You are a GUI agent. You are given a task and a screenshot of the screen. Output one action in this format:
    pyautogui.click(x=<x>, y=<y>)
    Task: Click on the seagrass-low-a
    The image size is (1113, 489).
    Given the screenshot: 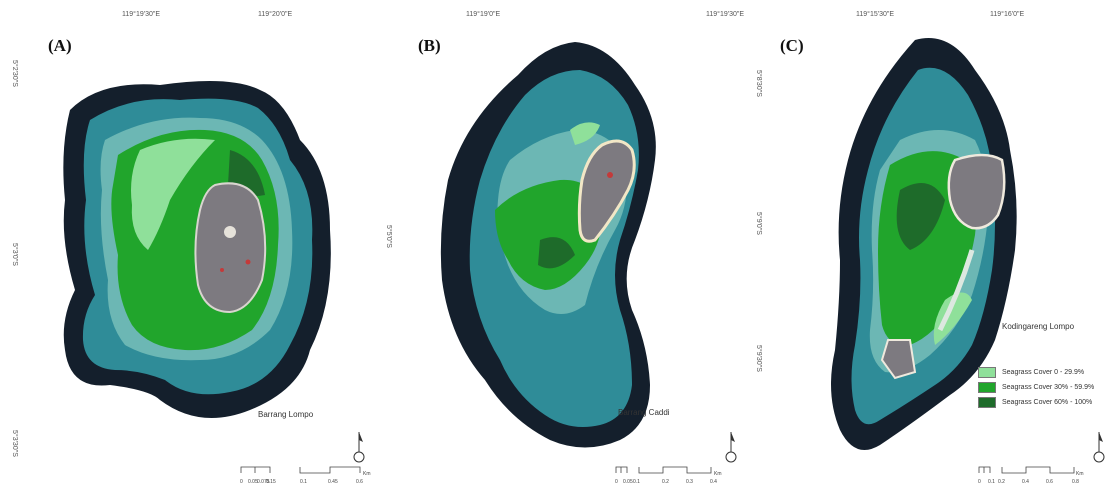 What is the action you would take?
    pyautogui.click(x=173, y=194)
    